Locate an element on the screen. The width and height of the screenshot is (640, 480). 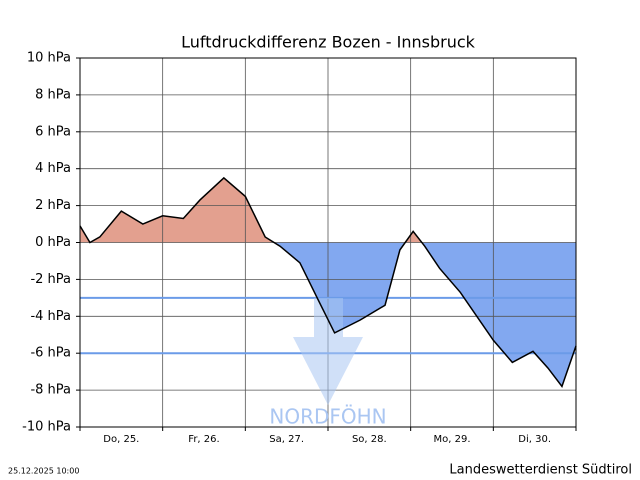
x-tick-label: Sa, 27. is located at coordinates (286, 439).